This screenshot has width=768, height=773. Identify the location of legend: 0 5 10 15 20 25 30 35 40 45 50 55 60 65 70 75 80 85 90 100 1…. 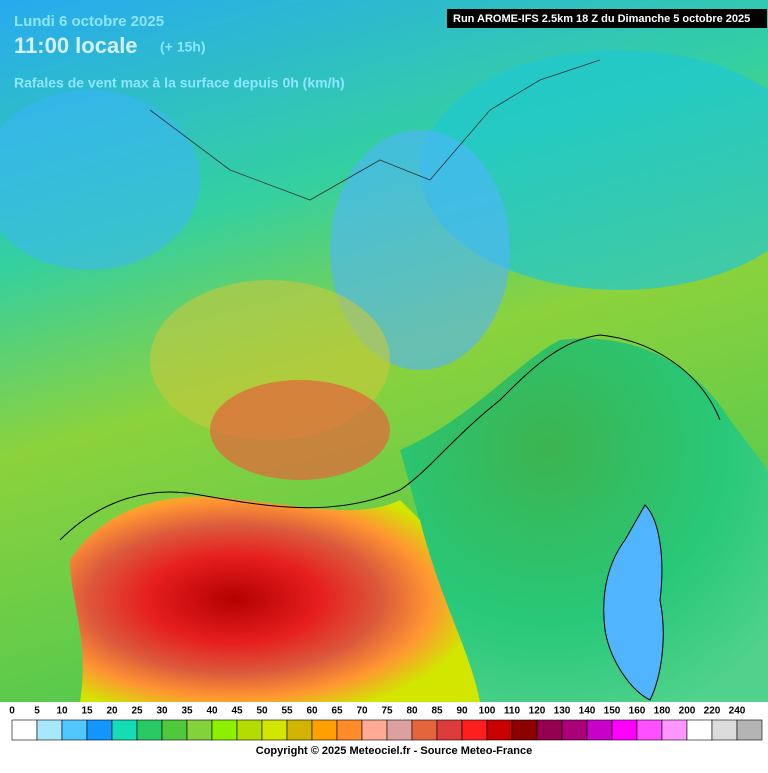
(386, 723).